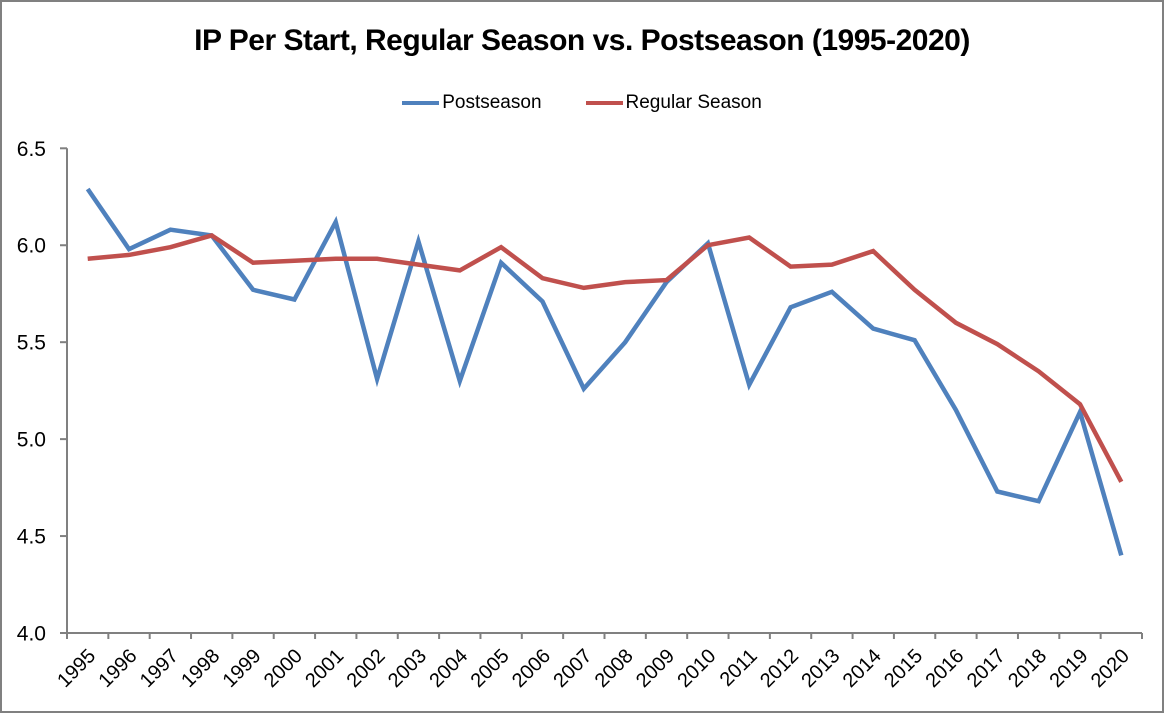  Describe the element at coordinates (531, 668) in the screenshot. I see `x-tick-label: 2006` at that location.